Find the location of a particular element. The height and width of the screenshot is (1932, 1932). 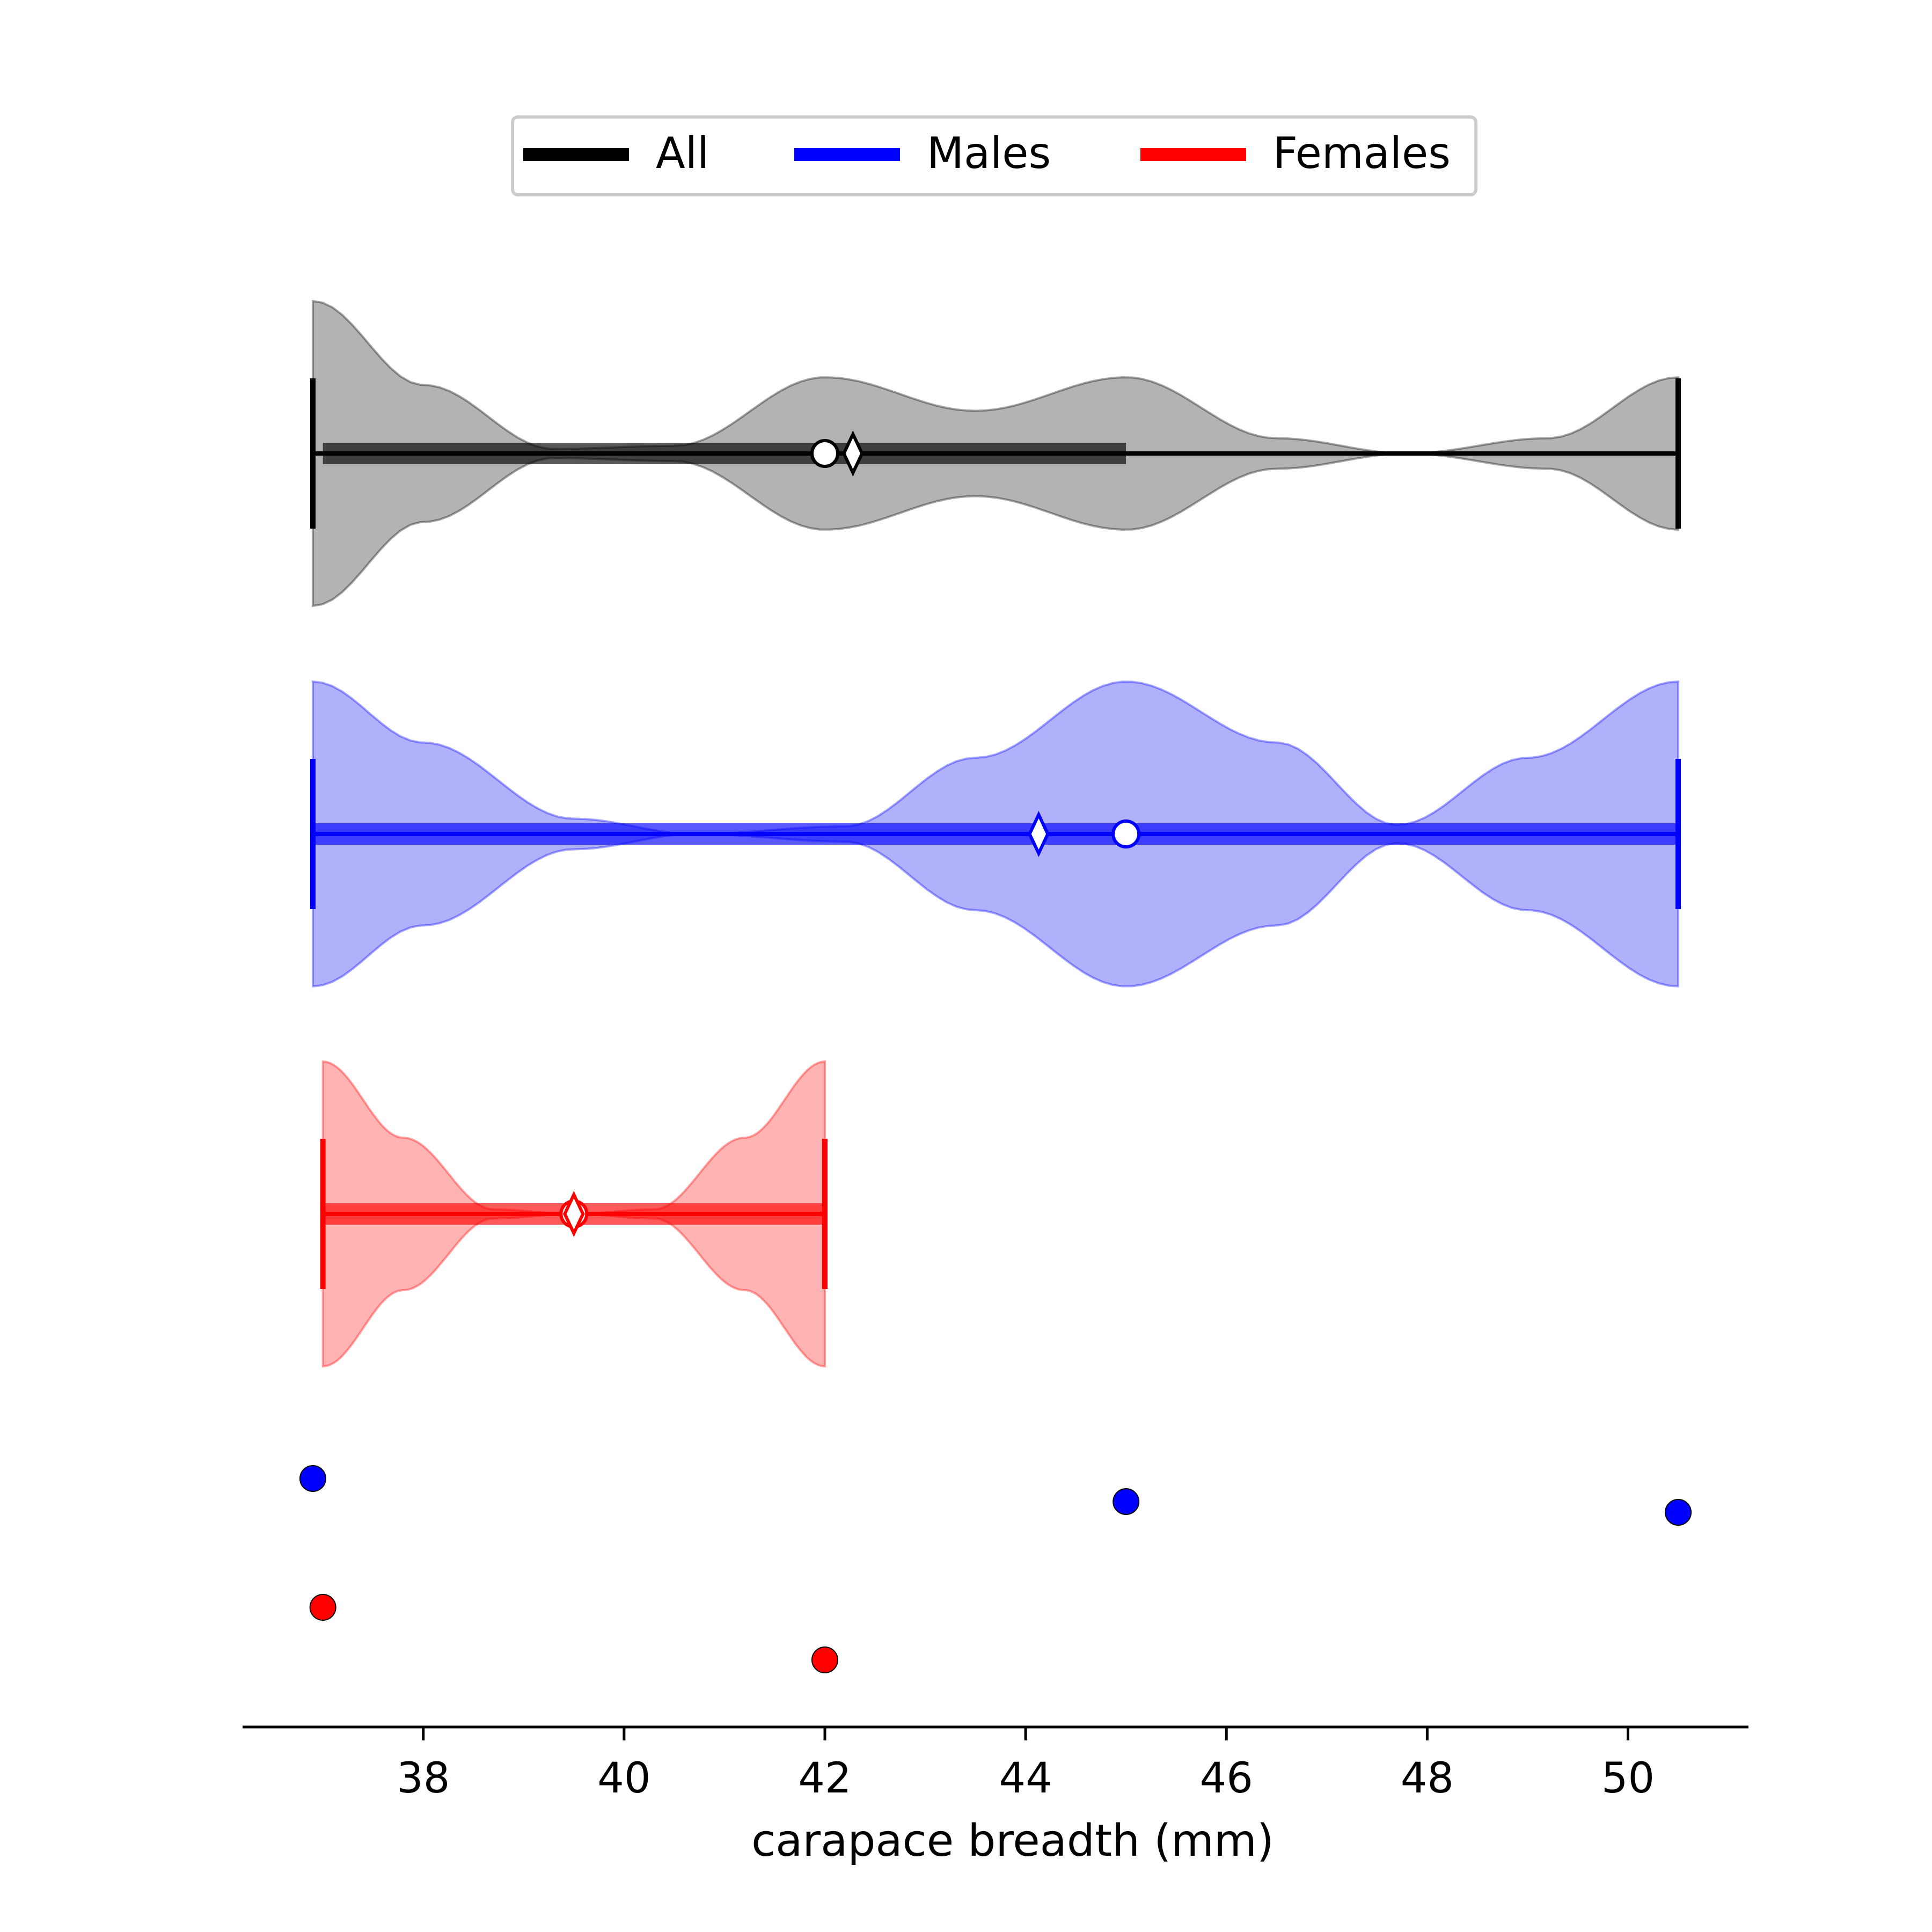

median-marker-all is located at coordinates (824, 453).